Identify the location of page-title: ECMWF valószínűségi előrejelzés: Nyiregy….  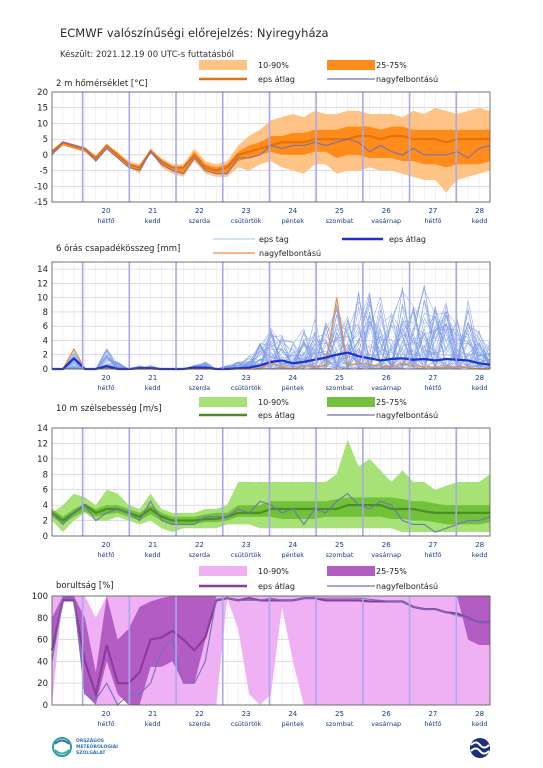
(194, 33).